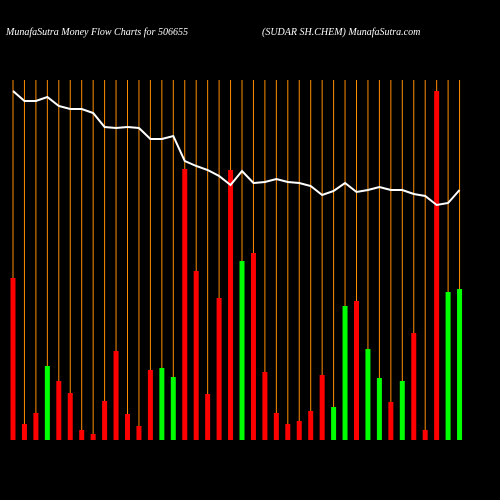  I want to click on chart-title: MunafaSutra Money Flow Charts for 506655, so click(96, 32).